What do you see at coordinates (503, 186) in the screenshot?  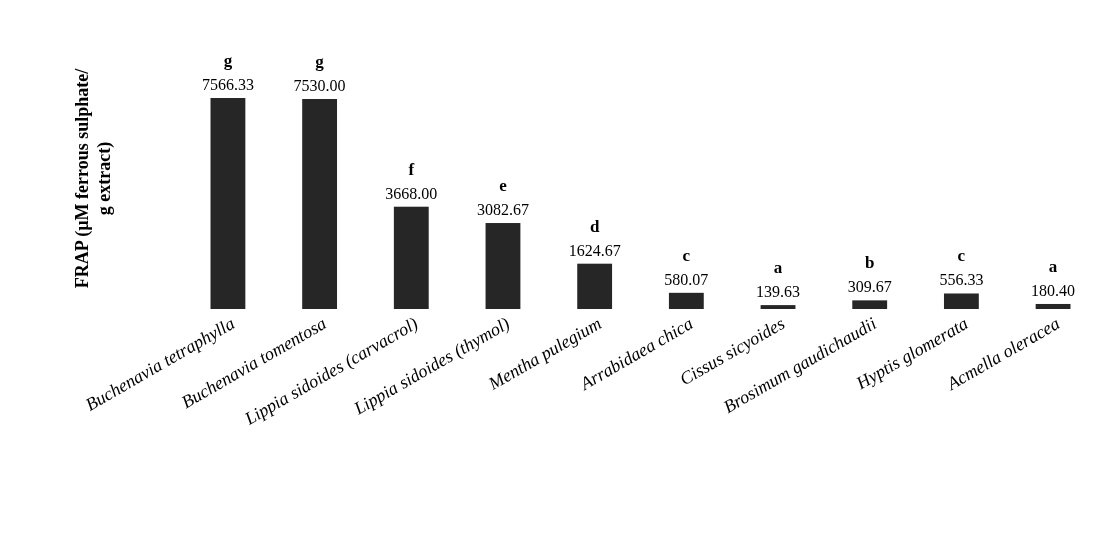 I see `annotation: e` at bounding box center [503, 186].